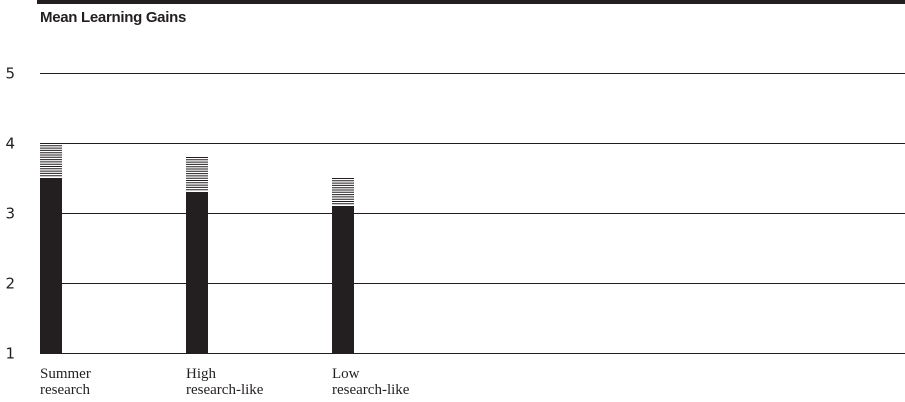 The image size is (905, 402). What do you see at coordinates (10, 284) in the screenshot?
I see `y-tick-label-2: 2` at bounding box center [10, 284].